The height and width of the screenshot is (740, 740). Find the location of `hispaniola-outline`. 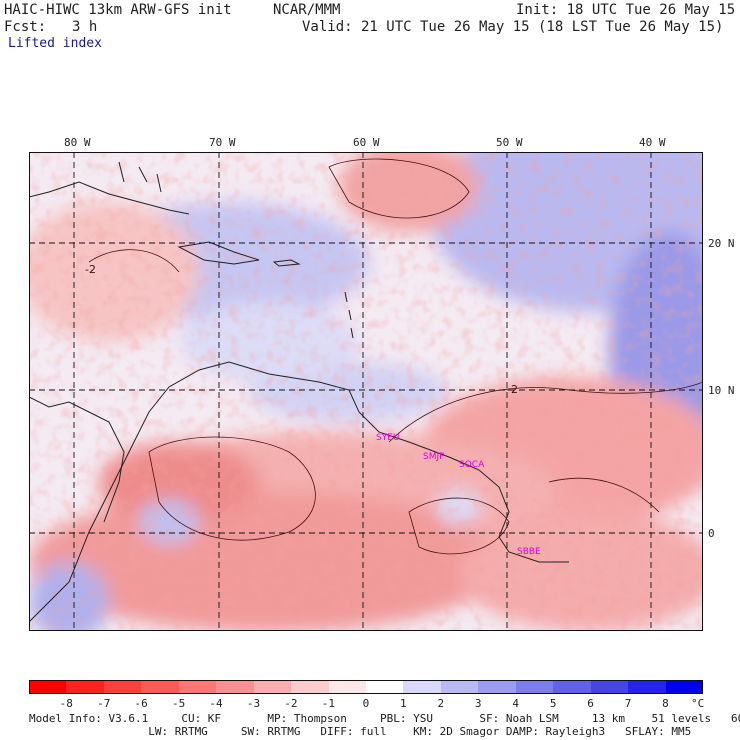

hispaniola-outline is located at coordinates (218, 253).